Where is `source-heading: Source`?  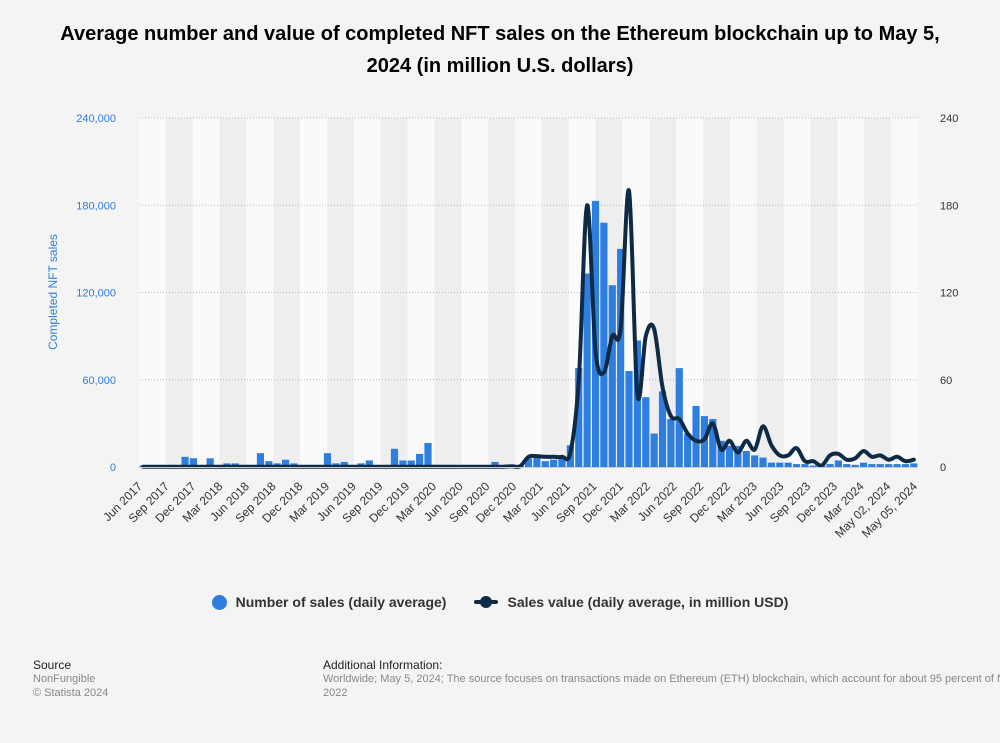 source-heading: Source is located at coordinates (52, 665).